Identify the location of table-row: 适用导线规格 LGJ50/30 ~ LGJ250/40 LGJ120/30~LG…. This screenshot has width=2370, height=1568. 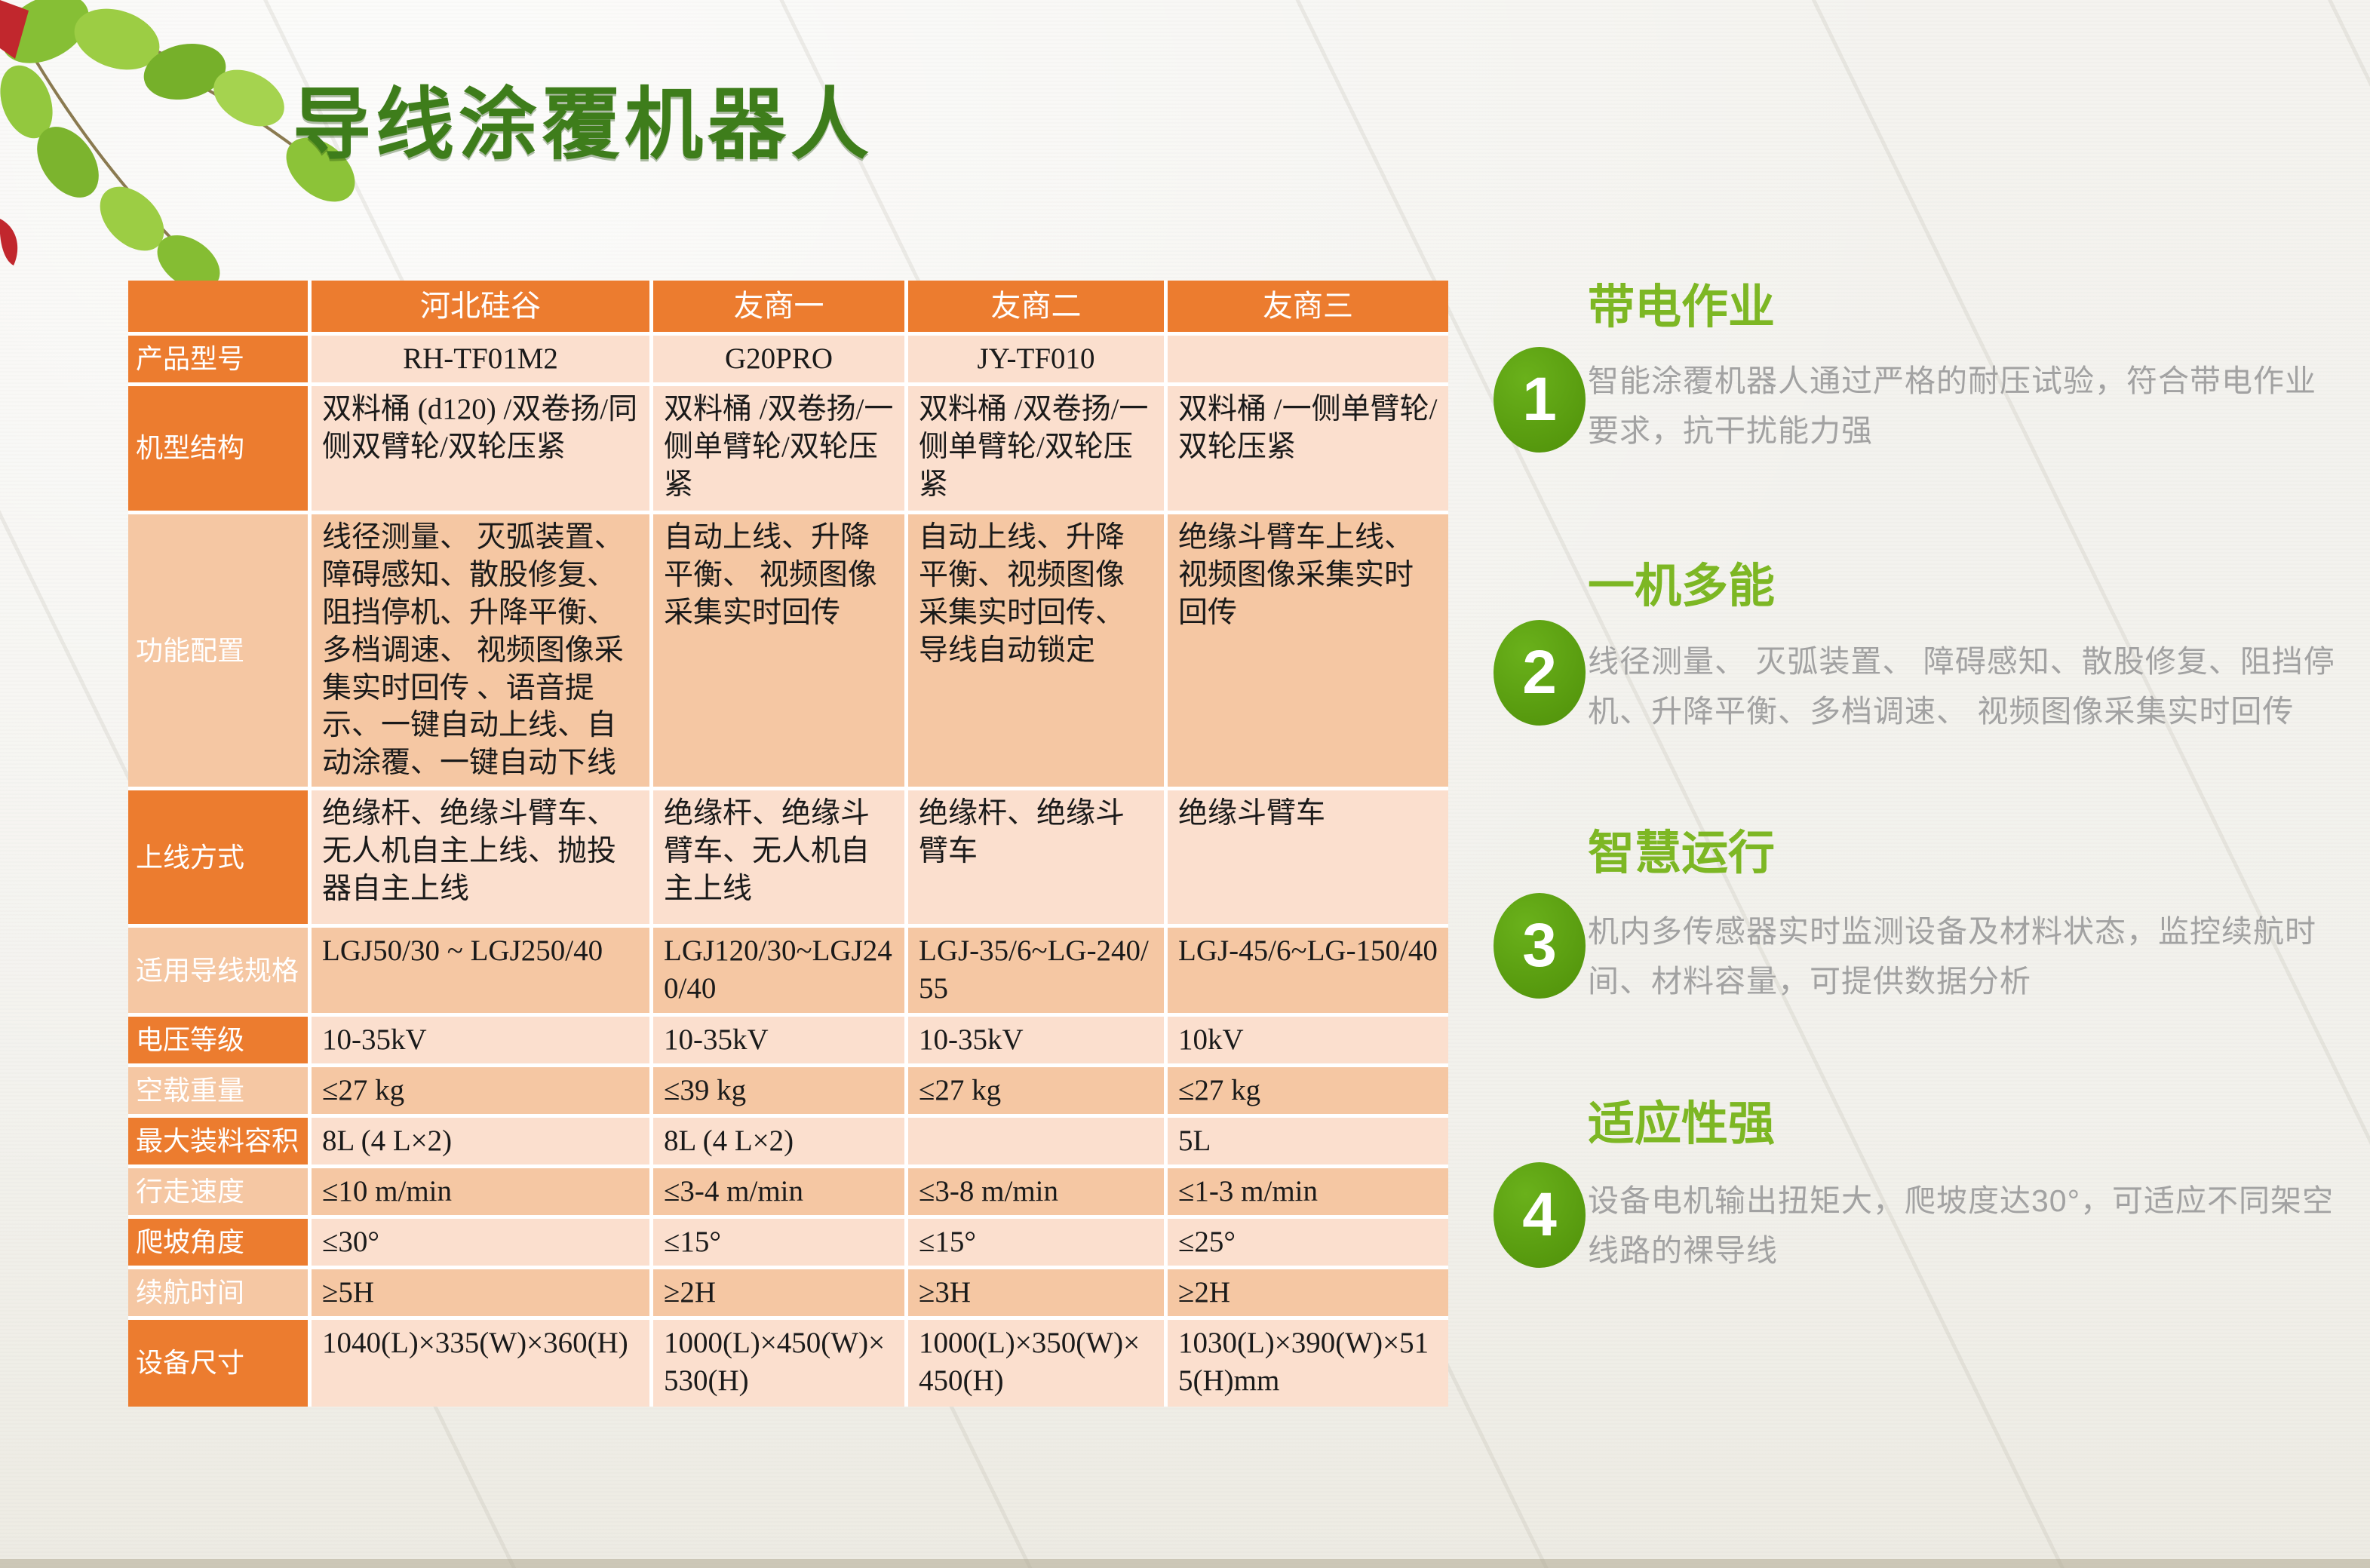
(788, 971).